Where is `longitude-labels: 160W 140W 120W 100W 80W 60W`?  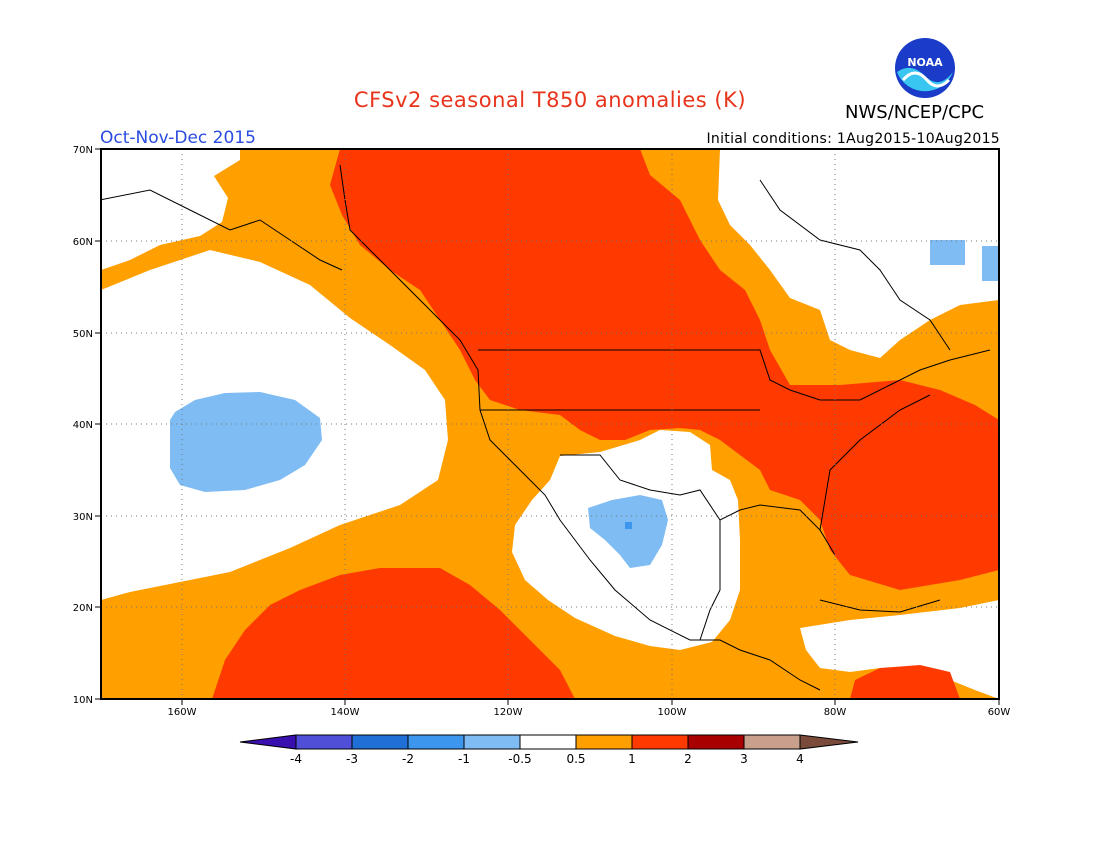
longitude-labels: 160W 140W 120W 100W 80W 60W is located at coordinates (589, 712).